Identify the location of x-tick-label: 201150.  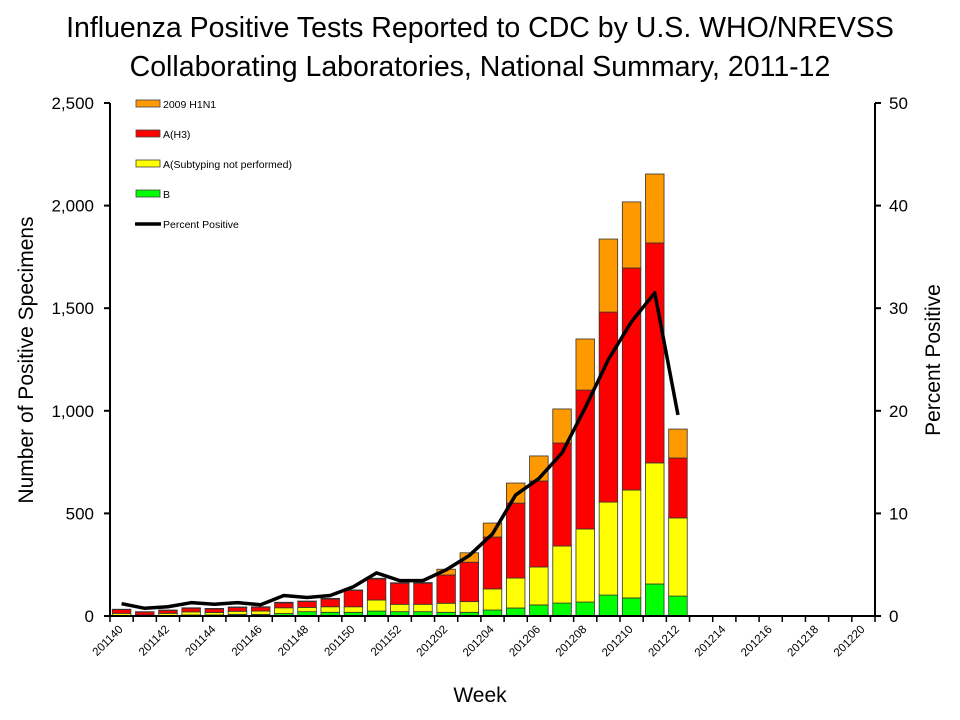
(340, 641).